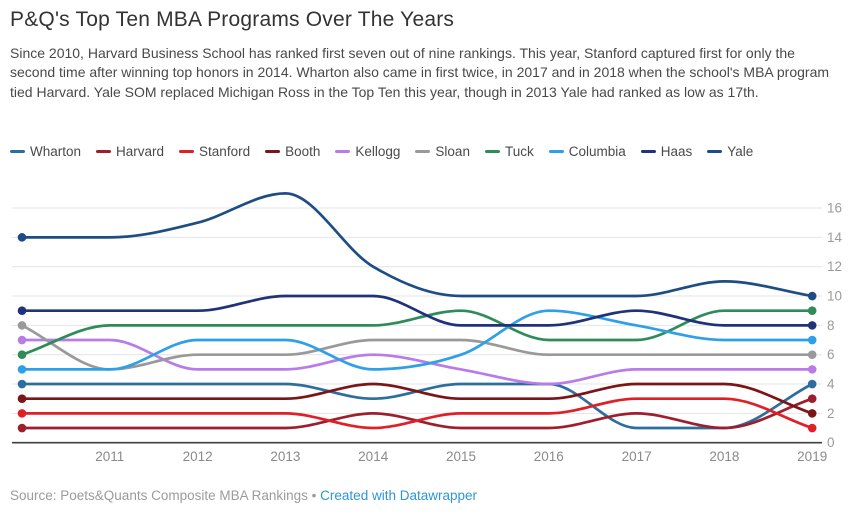 Image resolution: width=852 pixels, height=519 pixels. I want to click on legend-swatch-columbia, so click(556, 151).